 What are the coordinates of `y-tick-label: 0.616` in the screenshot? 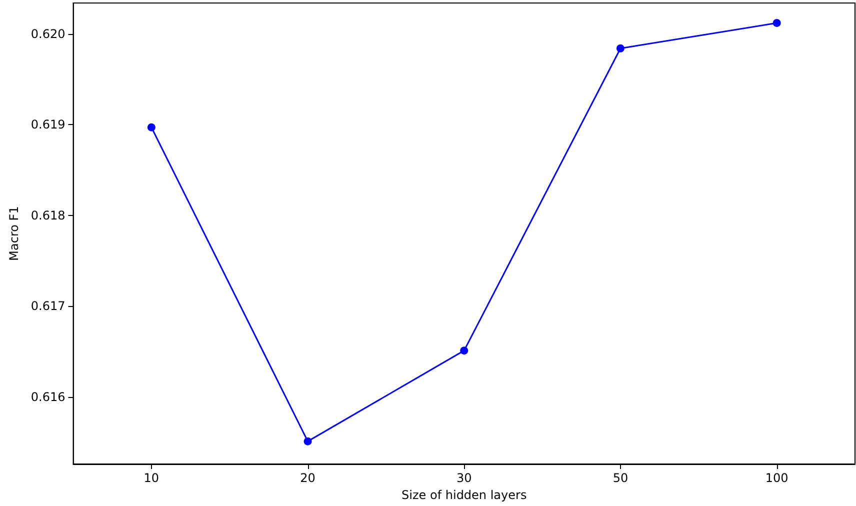 It's located at (48, 397).